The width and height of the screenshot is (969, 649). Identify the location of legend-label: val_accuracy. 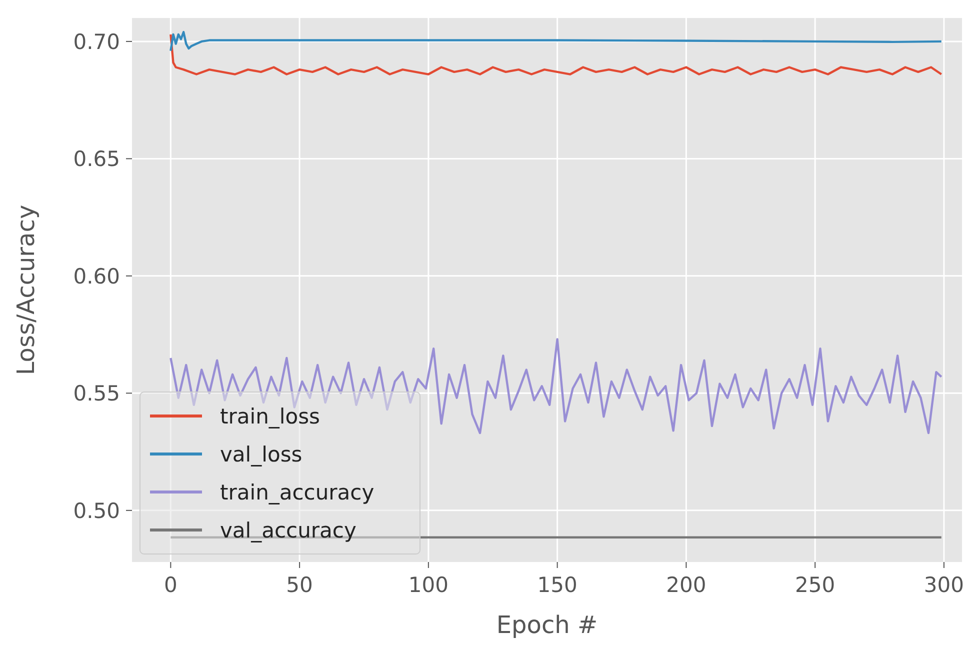
(288, 530).